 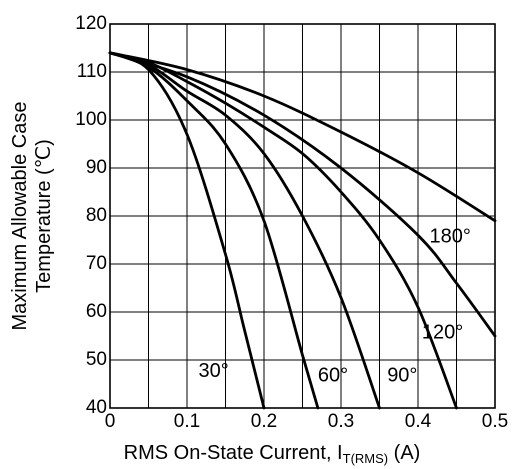 What do you see at coordinates (272, 454) in the screenshot?
I see `x-axis-label: RMS On-State Current, IT(RMS) (A)` at bounding box center [272, 454].